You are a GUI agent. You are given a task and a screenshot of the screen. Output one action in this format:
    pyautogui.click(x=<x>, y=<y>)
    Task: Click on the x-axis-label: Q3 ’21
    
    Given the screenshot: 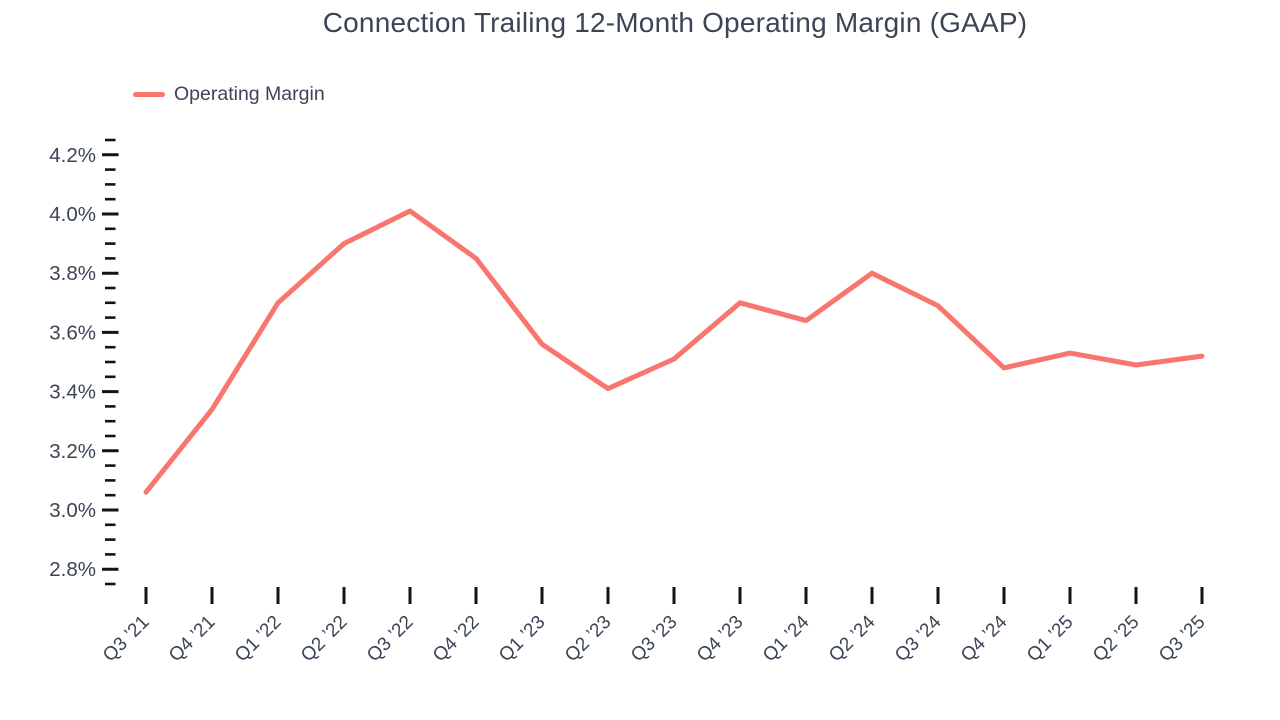 What is the action you would take?
    pyautogui.click(x=126, y=639)
    